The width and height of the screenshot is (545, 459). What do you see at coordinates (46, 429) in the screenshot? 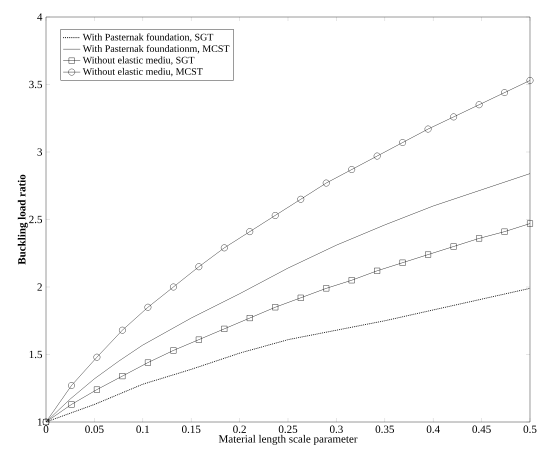
I see `x-tick-label: 0` at bounding box center [46, 429].